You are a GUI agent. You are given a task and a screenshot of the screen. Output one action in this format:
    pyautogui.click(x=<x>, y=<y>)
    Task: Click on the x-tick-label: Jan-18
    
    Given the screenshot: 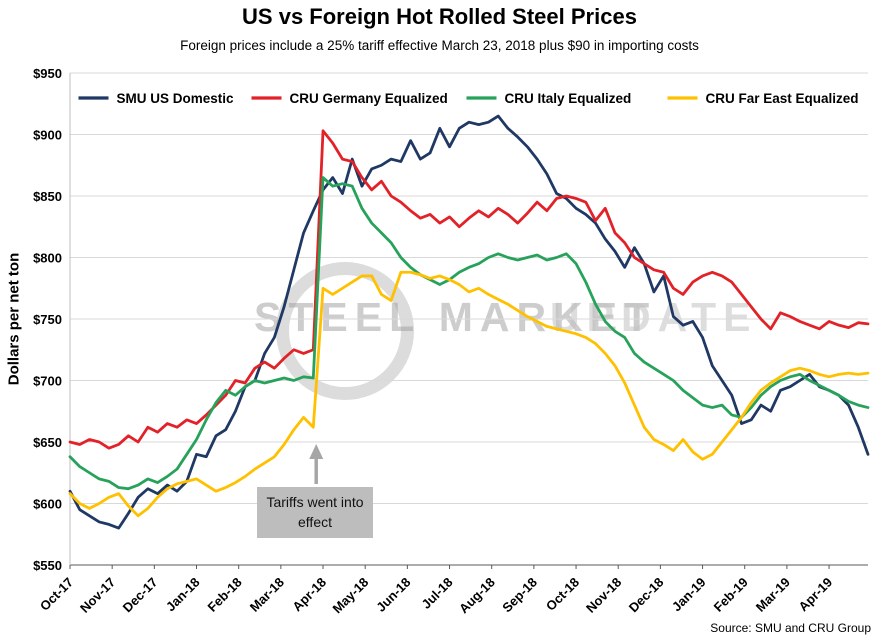 What is the action you would take?
    pyautogui.click(x=183, y=595)
    